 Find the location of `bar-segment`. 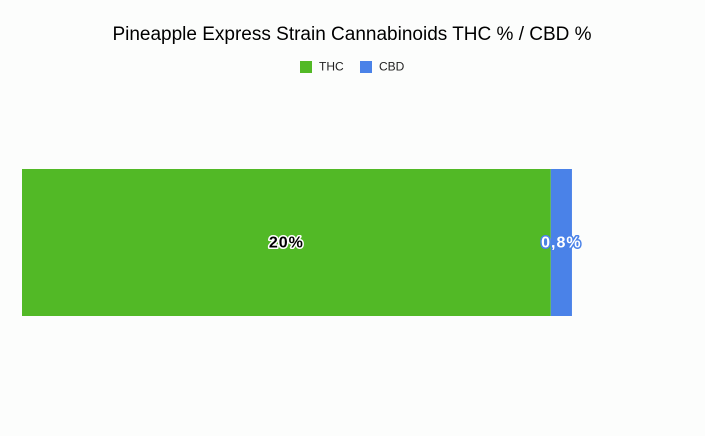

bar-segment is located at coordinates (561, 242).